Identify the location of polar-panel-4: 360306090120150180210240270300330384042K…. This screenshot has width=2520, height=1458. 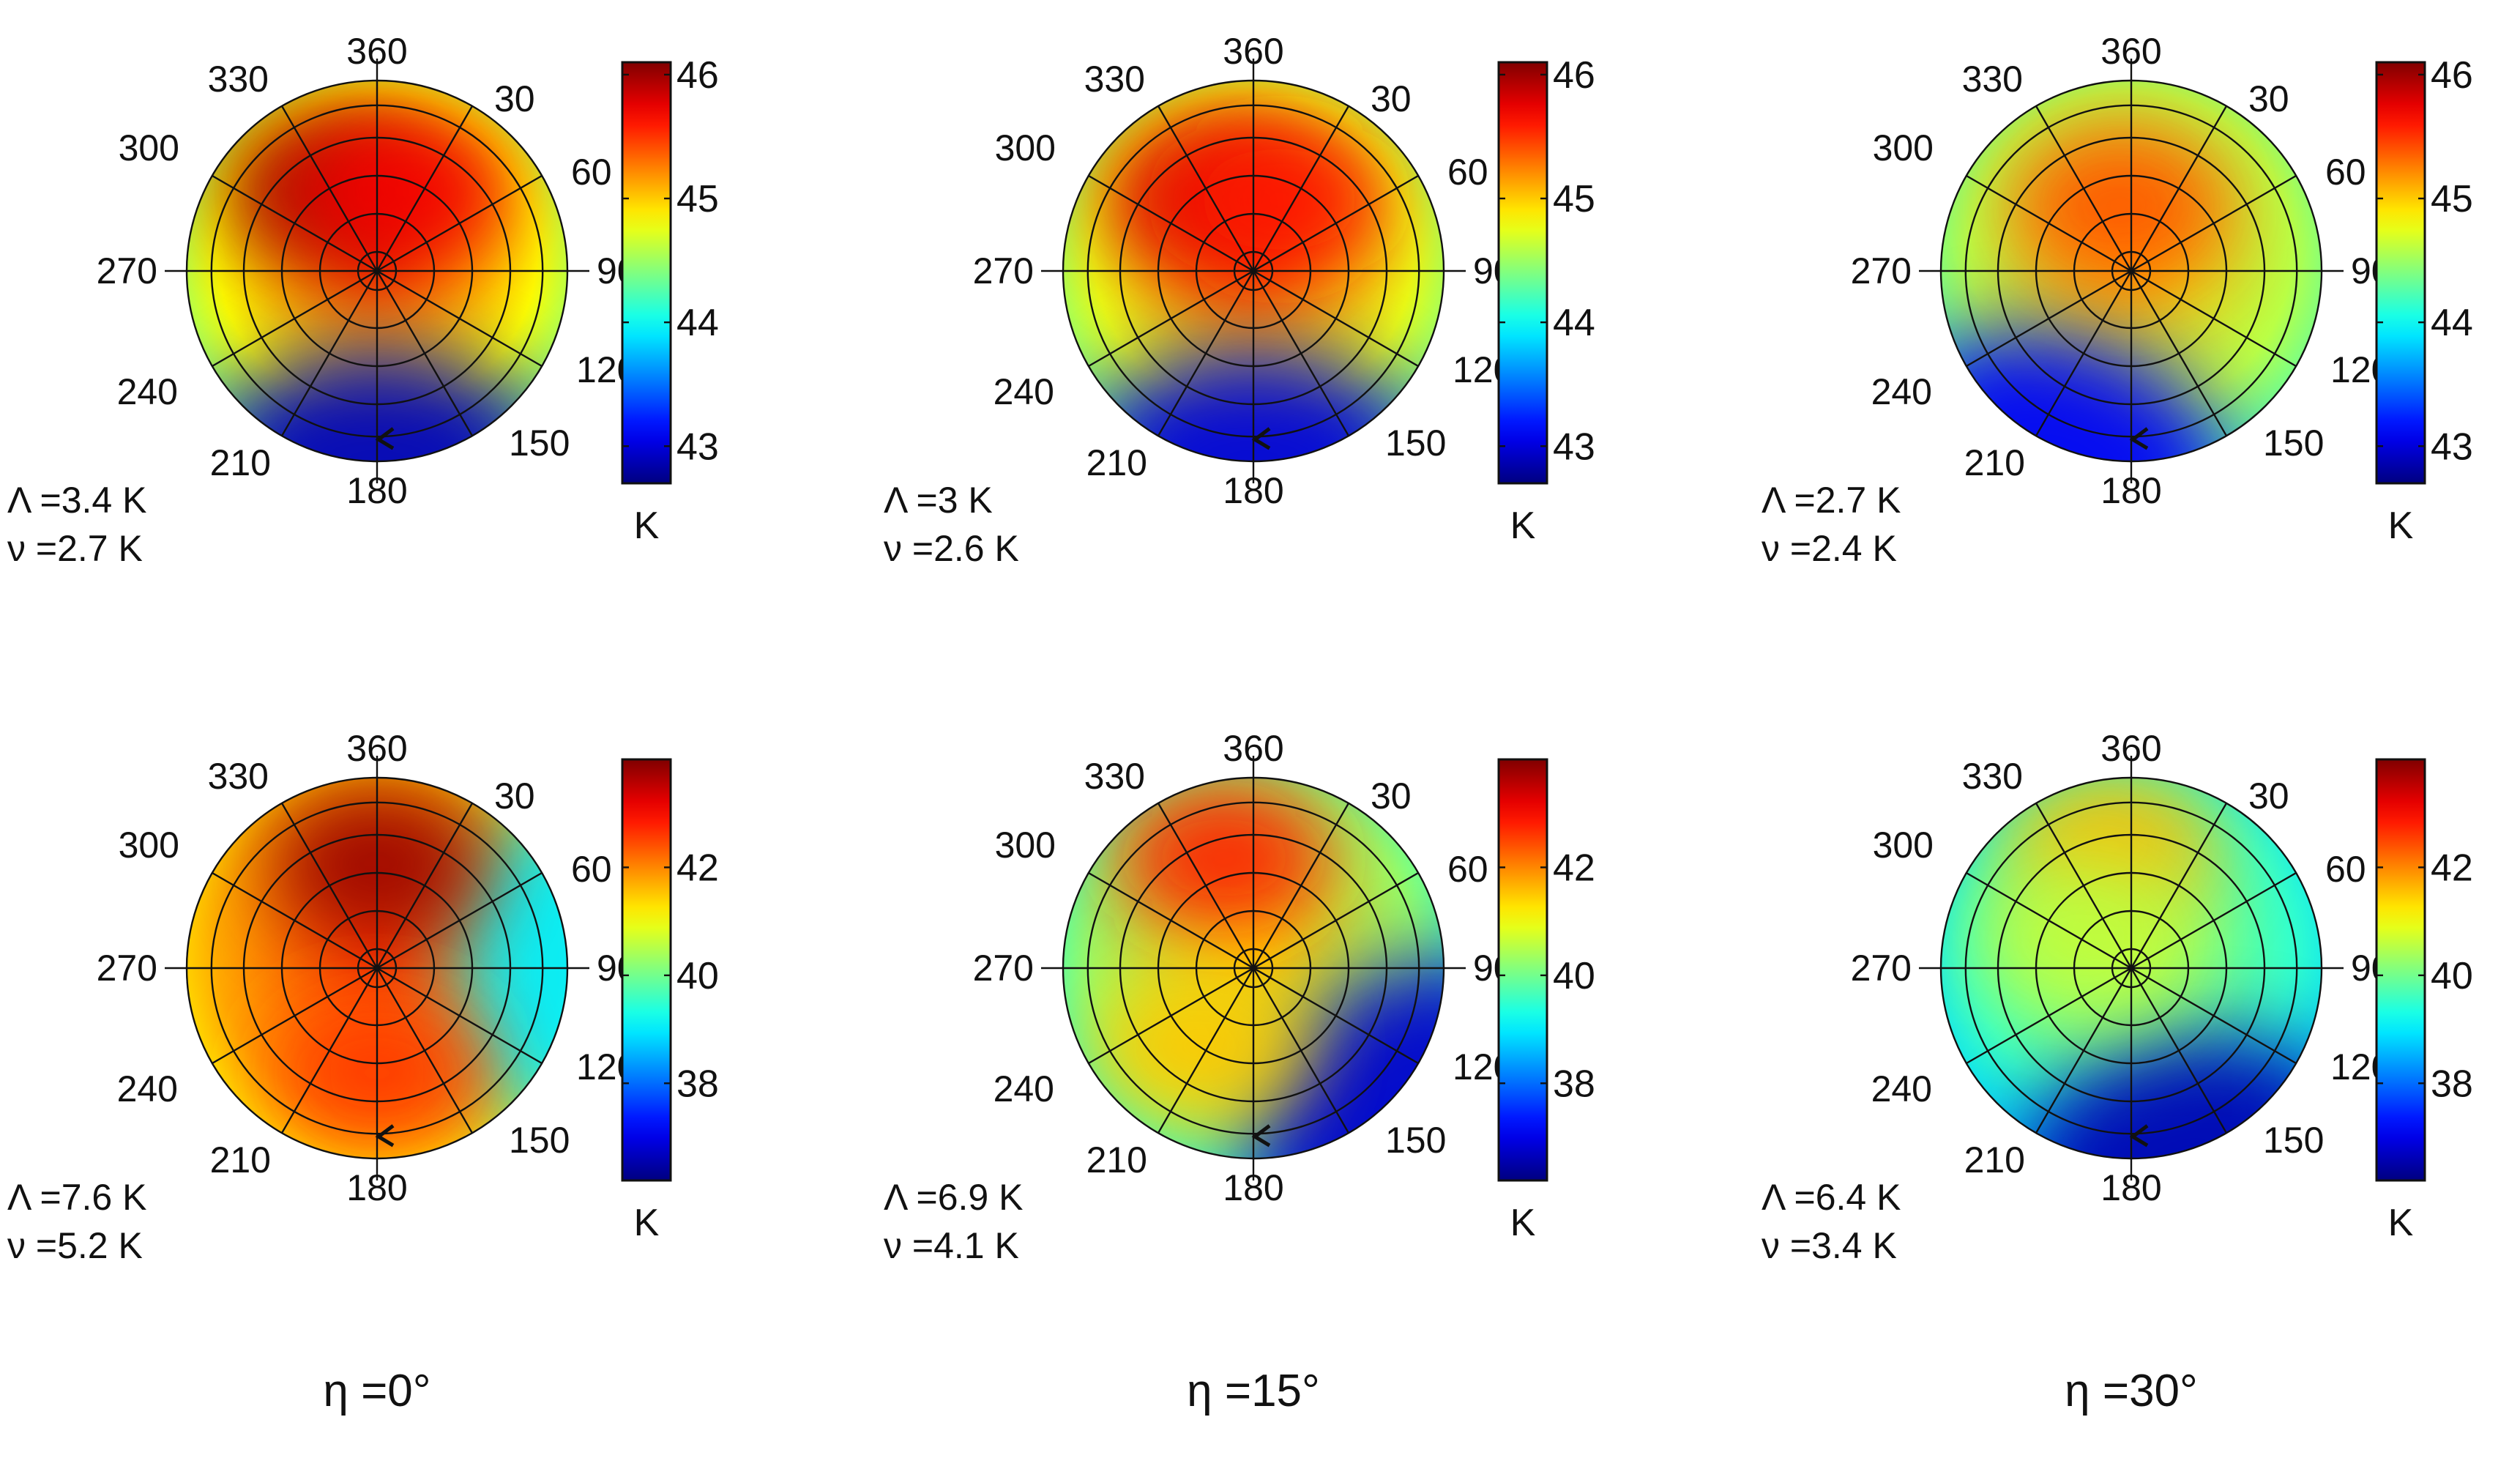
(363, 997).